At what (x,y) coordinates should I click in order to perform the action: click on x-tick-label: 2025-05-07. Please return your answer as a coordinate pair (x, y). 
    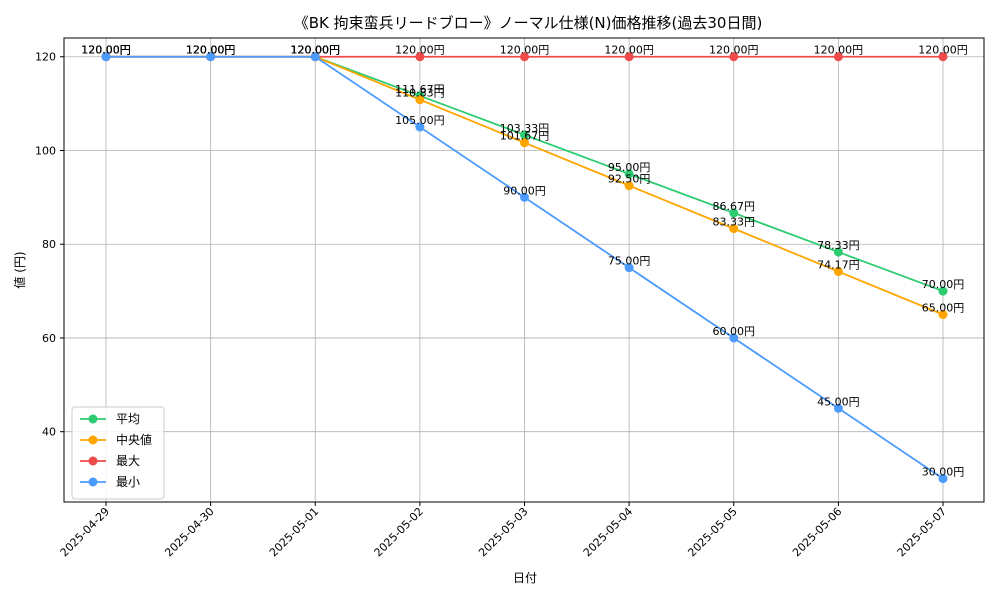
    Looking at the image, I should click on (922, 532).